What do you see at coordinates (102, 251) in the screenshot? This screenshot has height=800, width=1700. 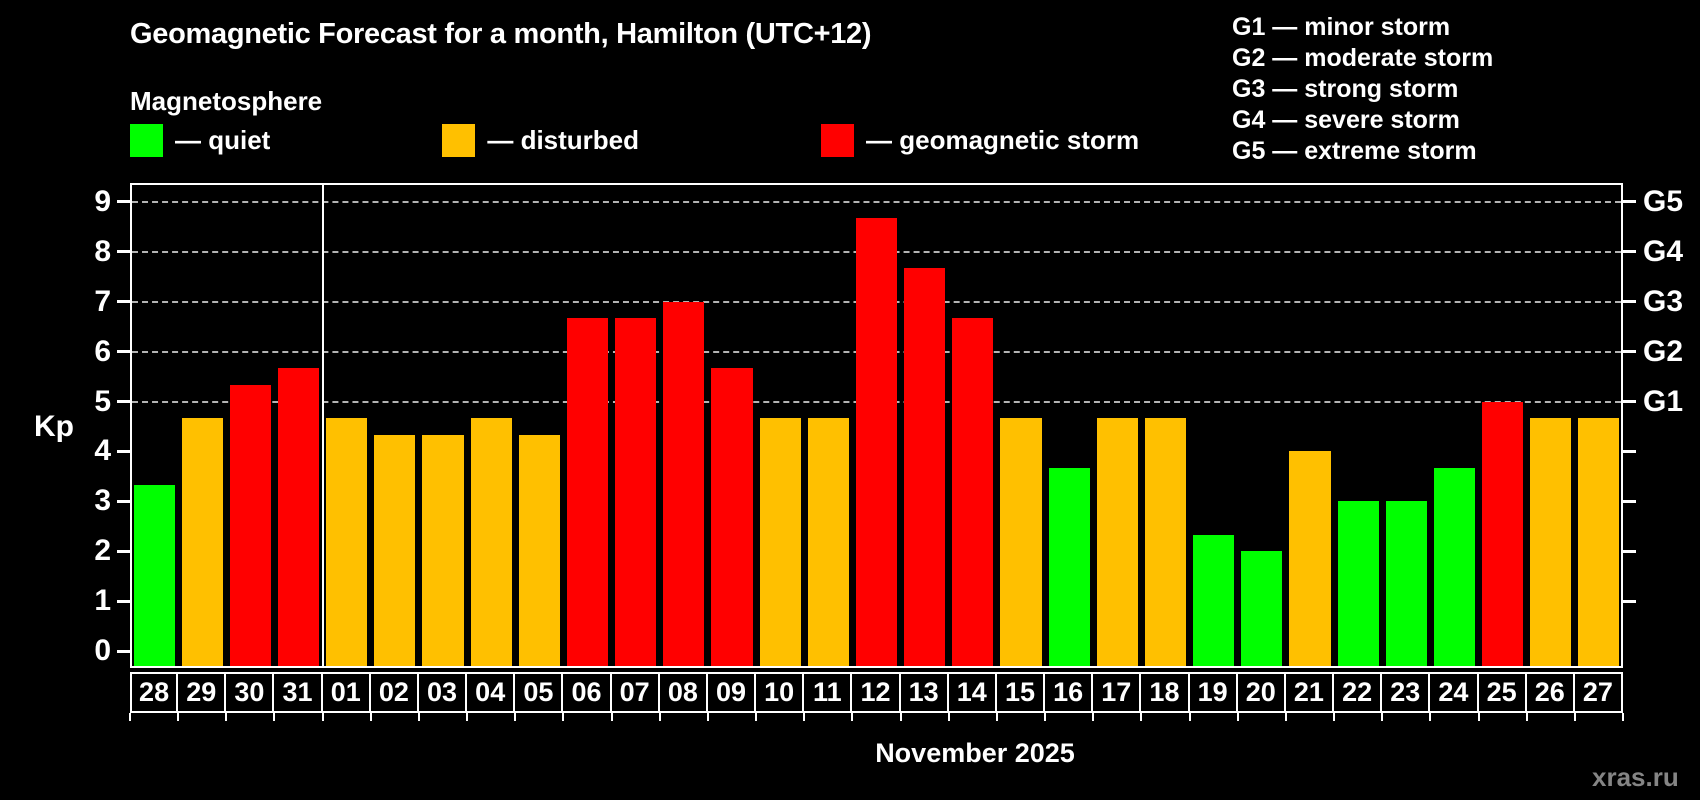 I see `y-tick-label-8: 8` at bounding box center [102, 251].